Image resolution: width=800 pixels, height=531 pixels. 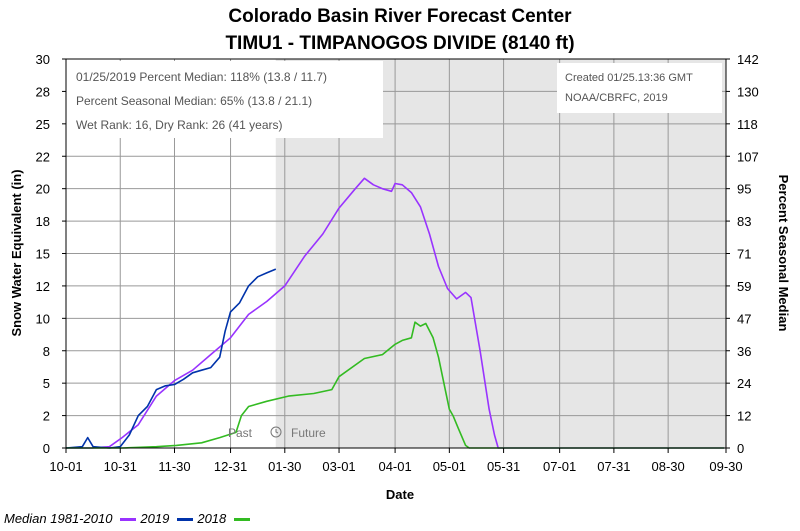 I want to click on x-tick-label: 07-01, so click(x=559, y=466).